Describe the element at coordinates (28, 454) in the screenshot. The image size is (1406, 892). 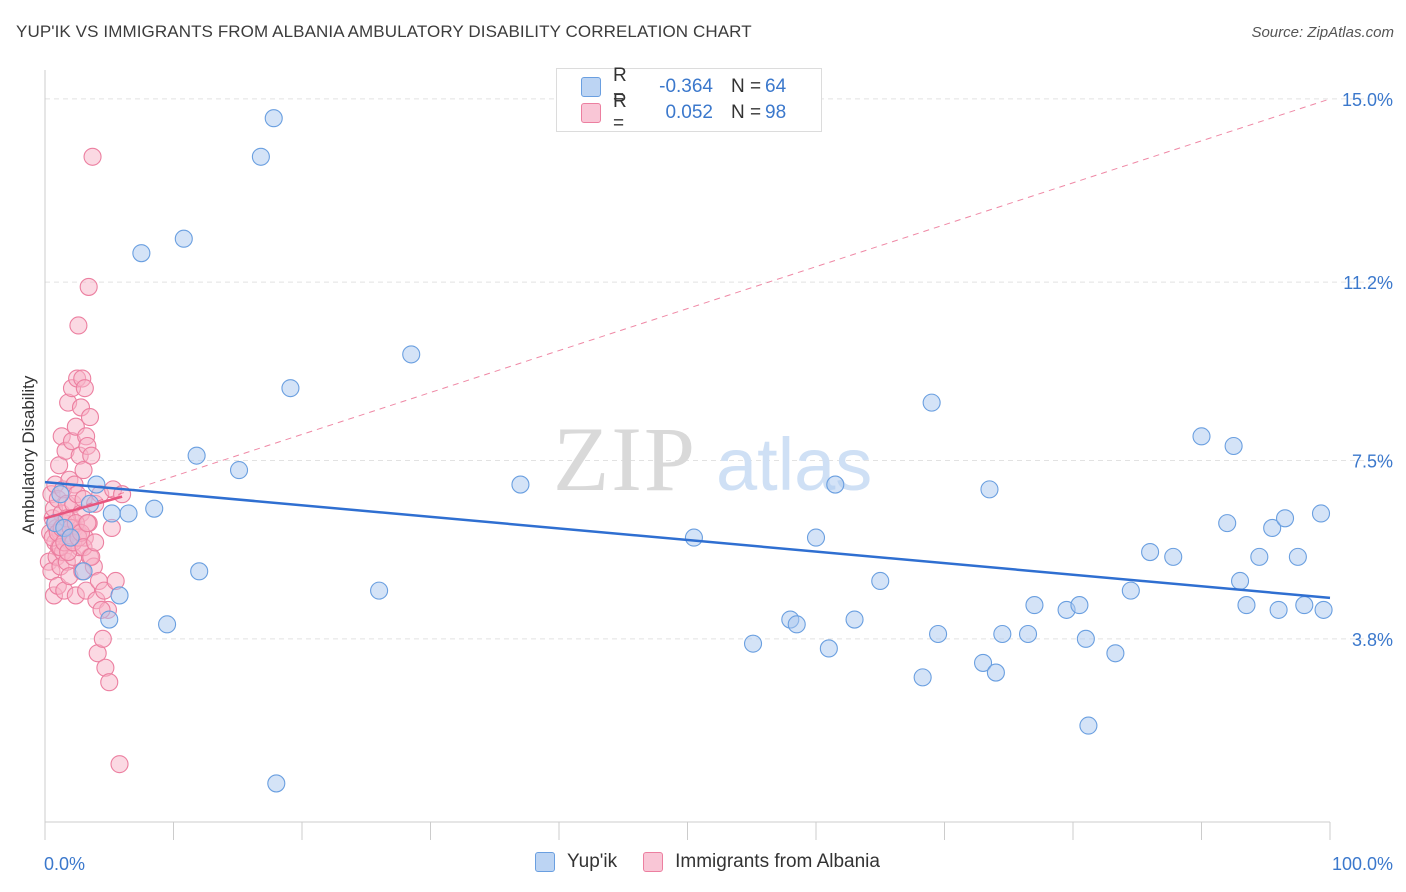
I see `y-axis-title: Ambulatory Disability` at that location.